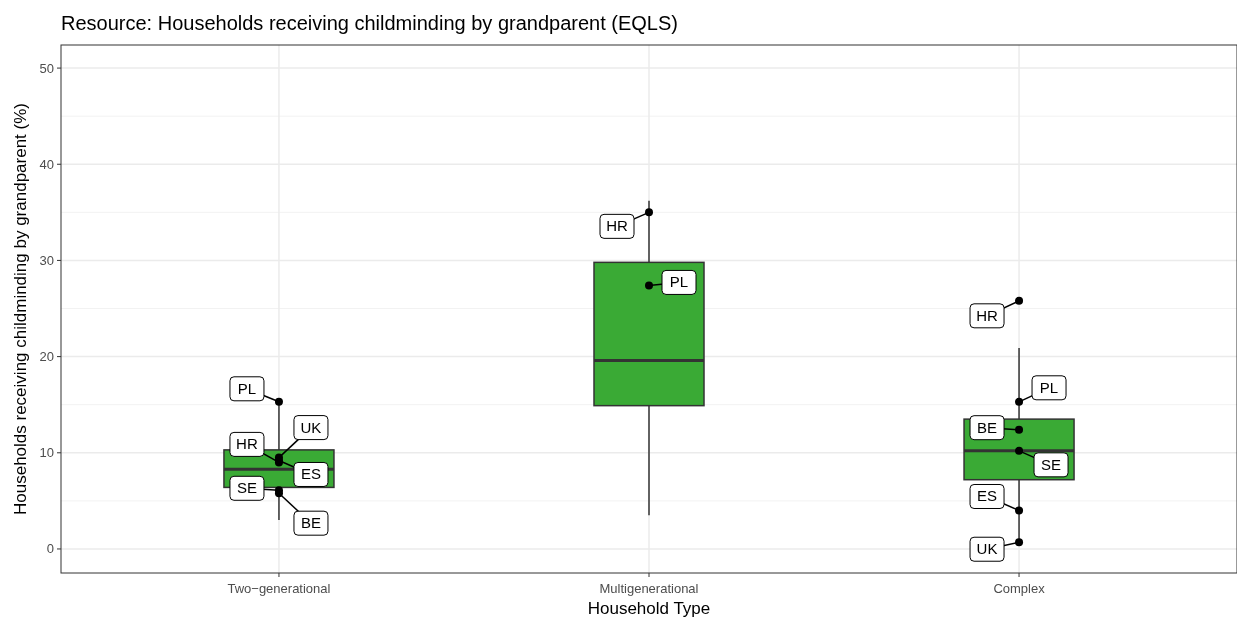  What do you see at coordinates (649, 608) in the screenshot?
I see `x-axis-title: Household Type` at bounding box center [649, 608].